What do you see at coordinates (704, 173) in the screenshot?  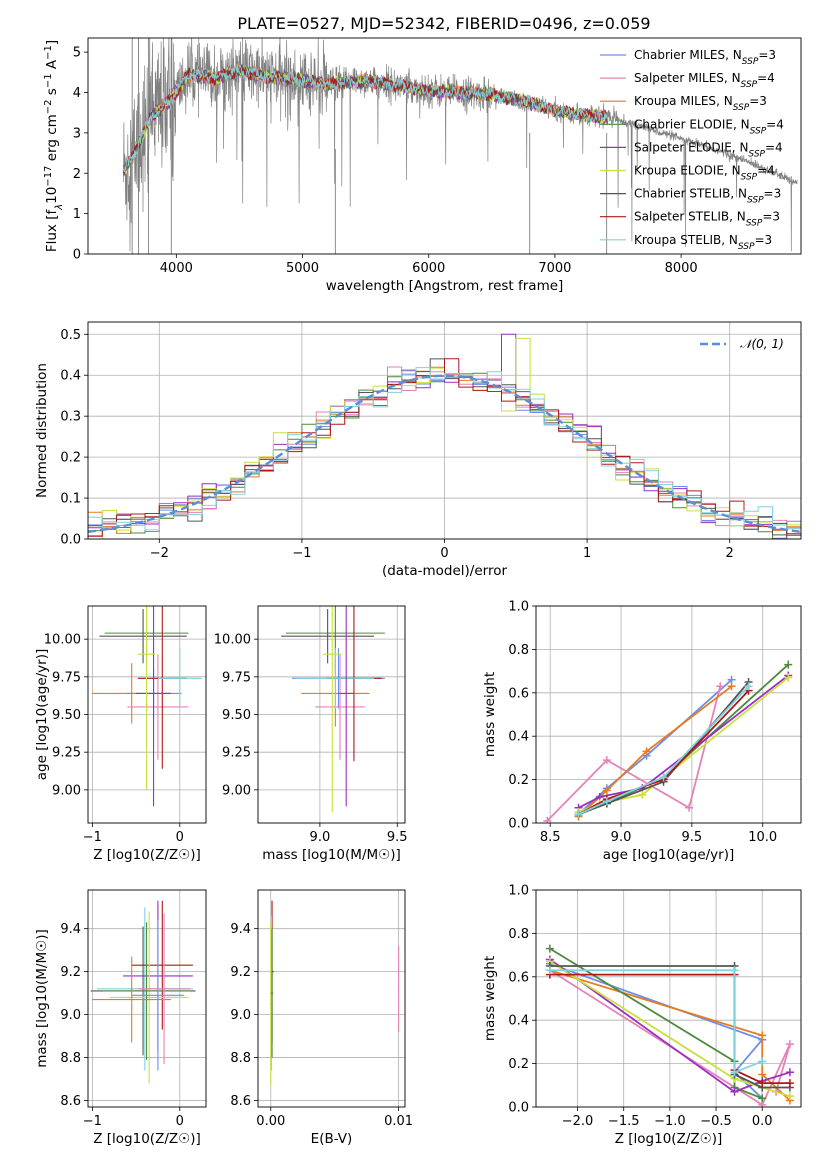 I see `legend-label: Kroupa ELODIE, NSSP=4` at bounding box center [704, 173].